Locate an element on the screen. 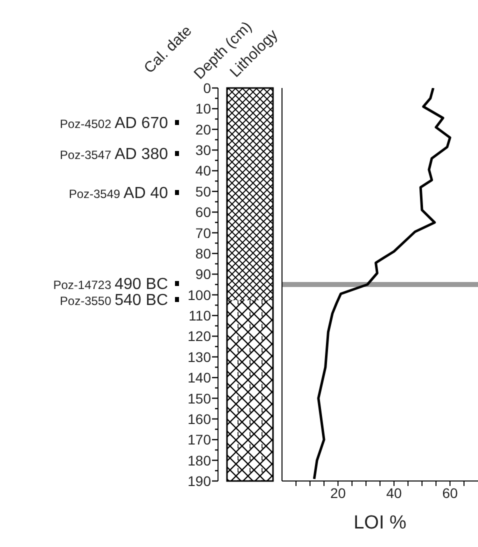 This screenshot has width=478, height=547. y-tick-label: 150 is located at coordinates (200, 398).